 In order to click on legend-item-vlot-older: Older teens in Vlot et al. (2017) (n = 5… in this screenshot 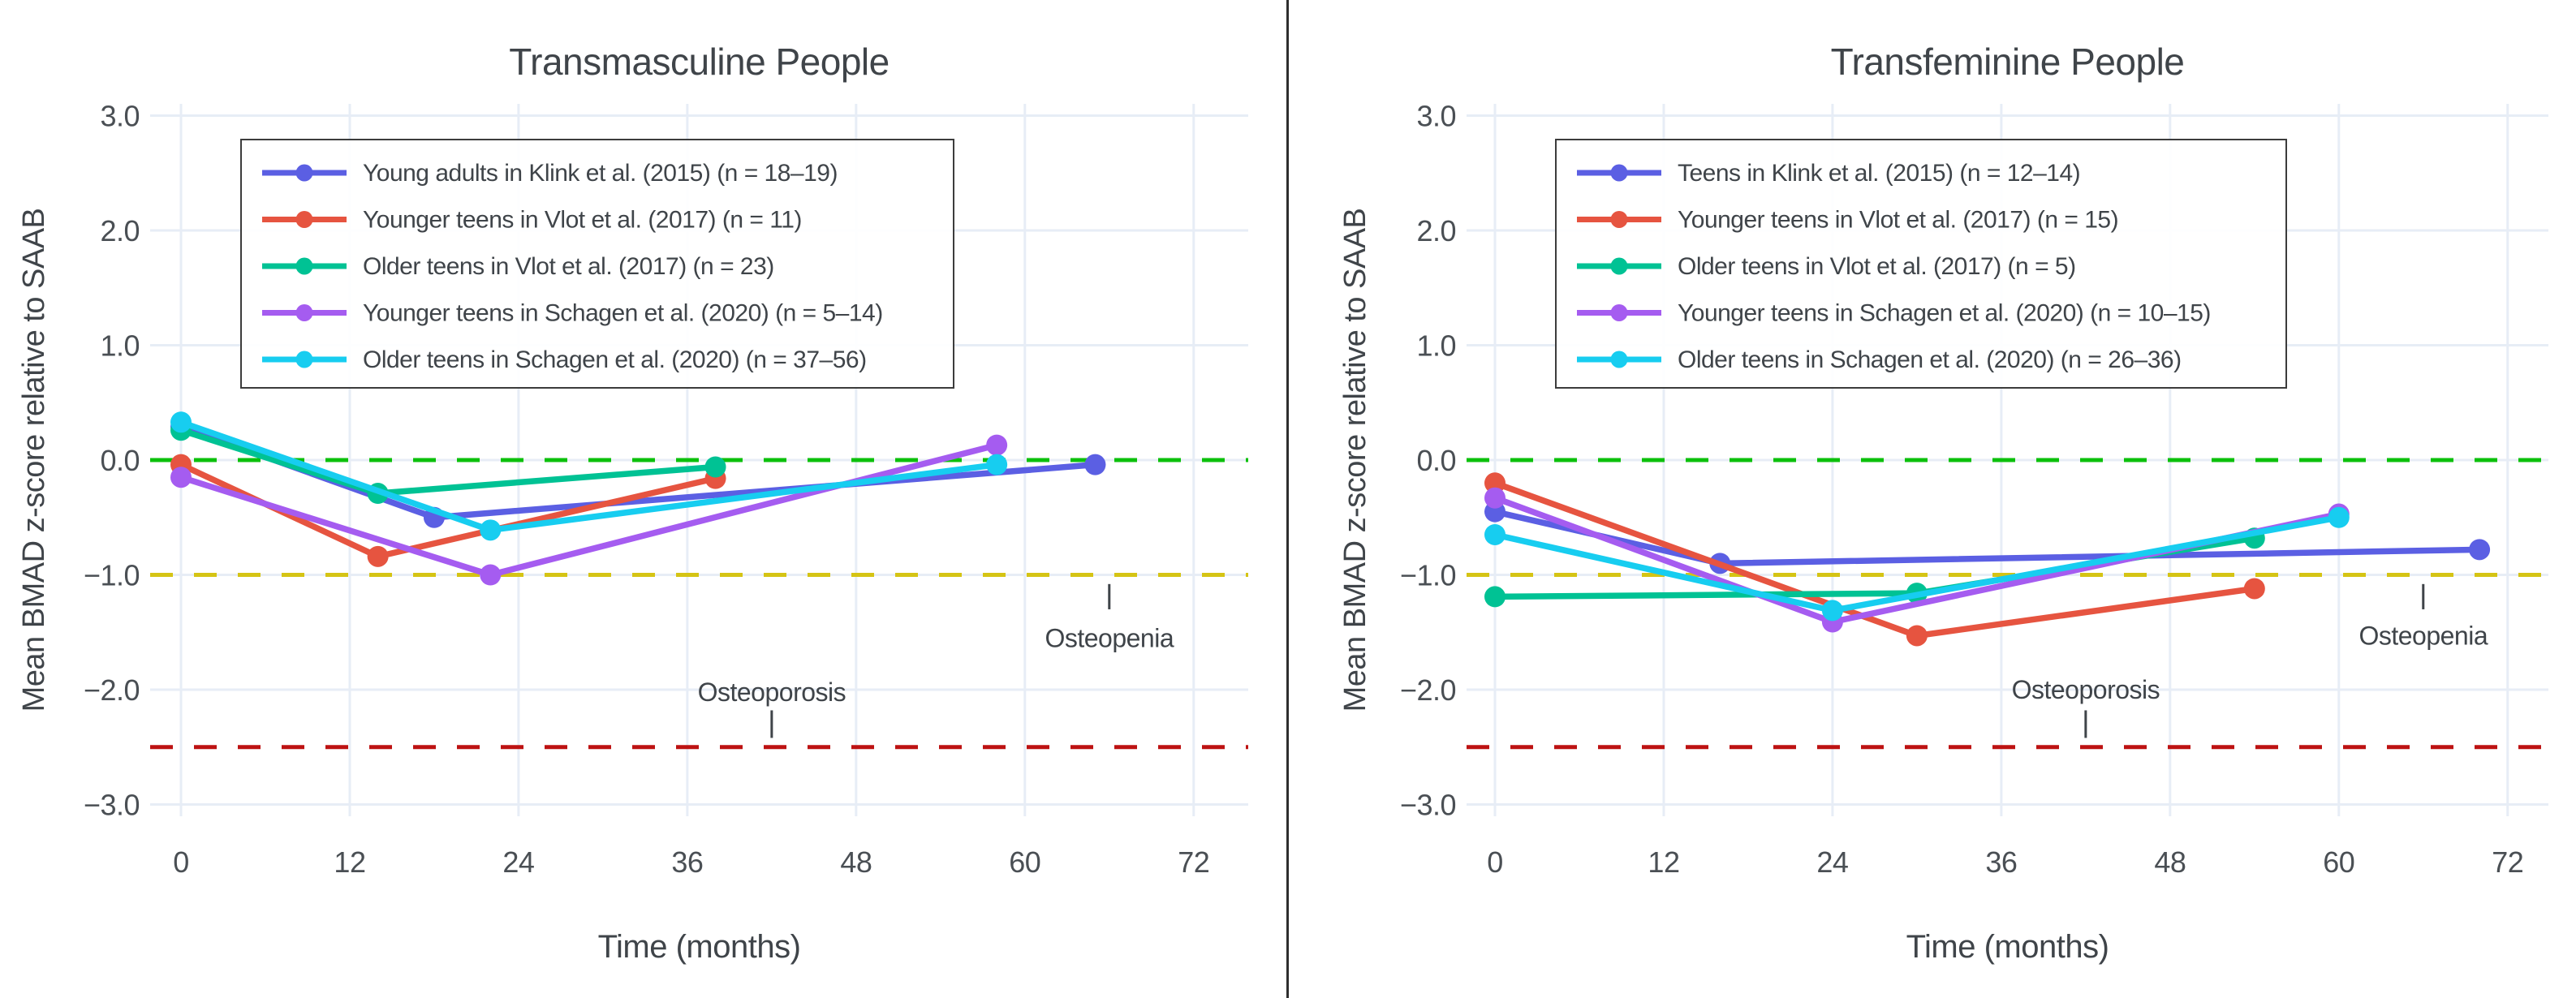, I will do `click(1827, 266)`.